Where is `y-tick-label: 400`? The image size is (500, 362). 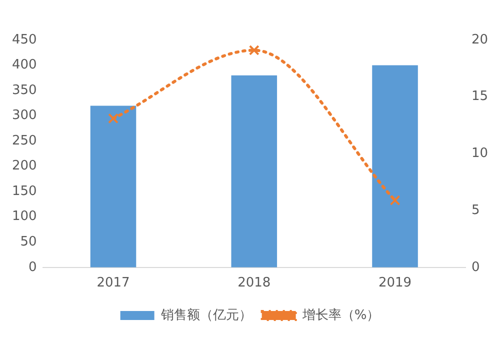
y-tick-label: 400 is located at coordinates (24, 65).